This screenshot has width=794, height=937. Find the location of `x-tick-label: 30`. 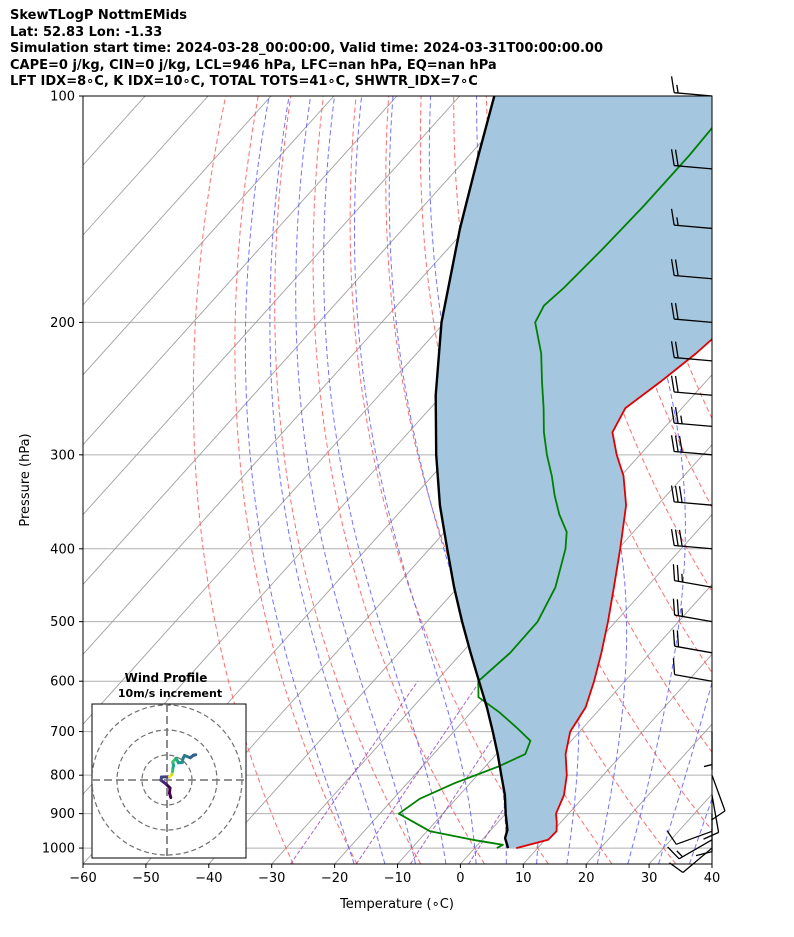

x-tick-label: 30 is located at coordinates (649, 878).